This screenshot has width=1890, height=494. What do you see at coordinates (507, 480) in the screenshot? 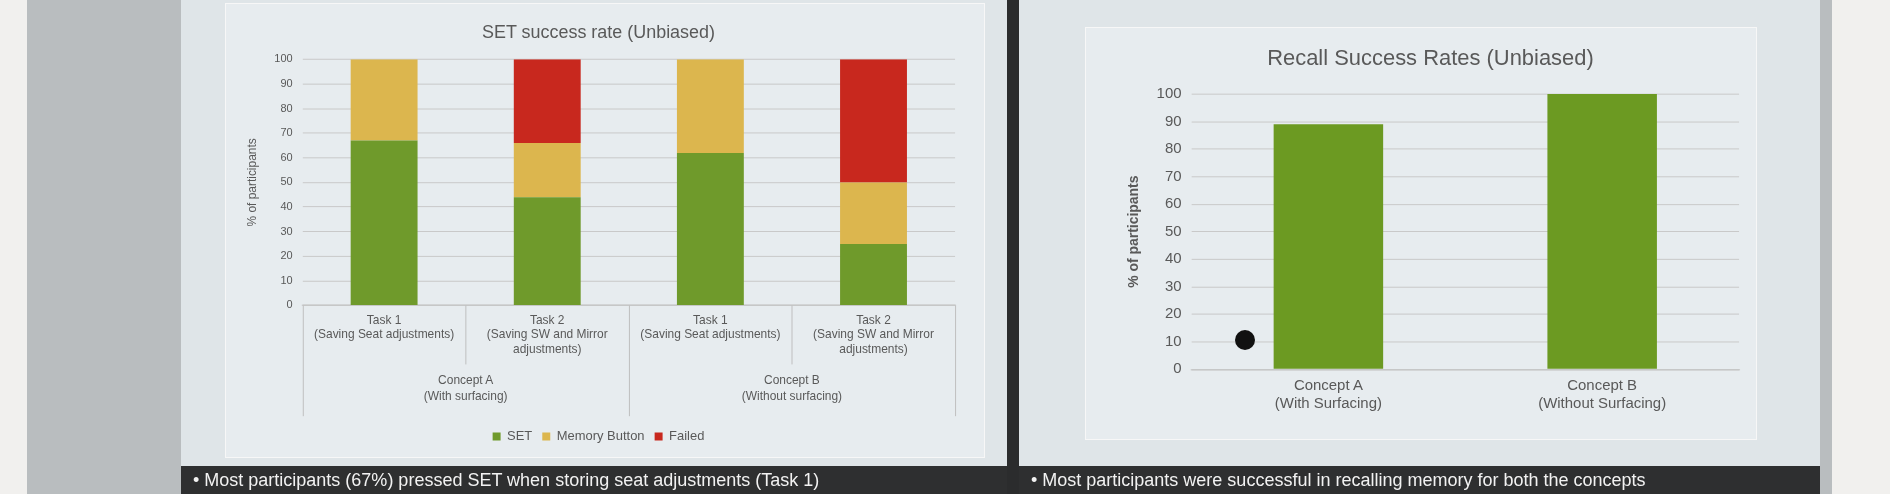
I see `text: • Most participants (67%) pressed SET when storing seat adjustments (Task 1)` at bounding box center [507, 480].